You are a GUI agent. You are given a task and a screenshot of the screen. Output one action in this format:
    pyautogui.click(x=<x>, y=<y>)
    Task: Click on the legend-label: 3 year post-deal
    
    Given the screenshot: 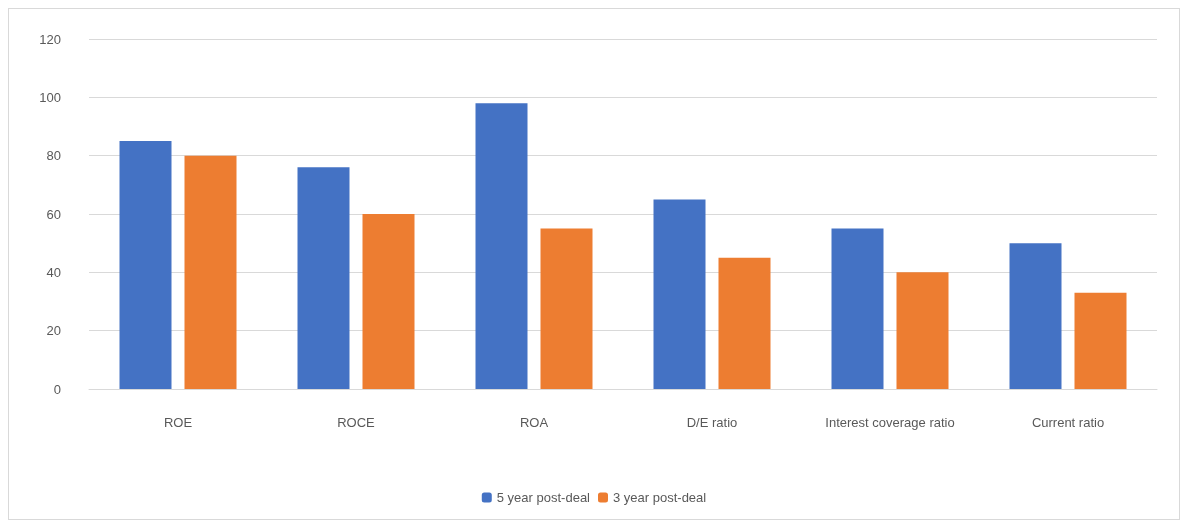 What is the action you would take?
    pyautogui.click(x=660, y=497)
    